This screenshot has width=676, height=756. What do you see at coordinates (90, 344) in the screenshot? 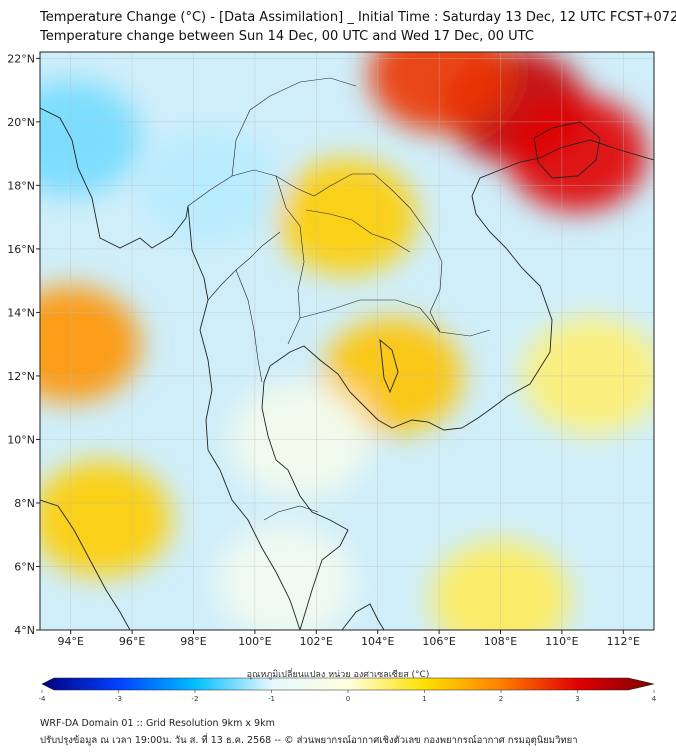
I see `field-region-andaman-sea-west` at bounding box center [90, 344].